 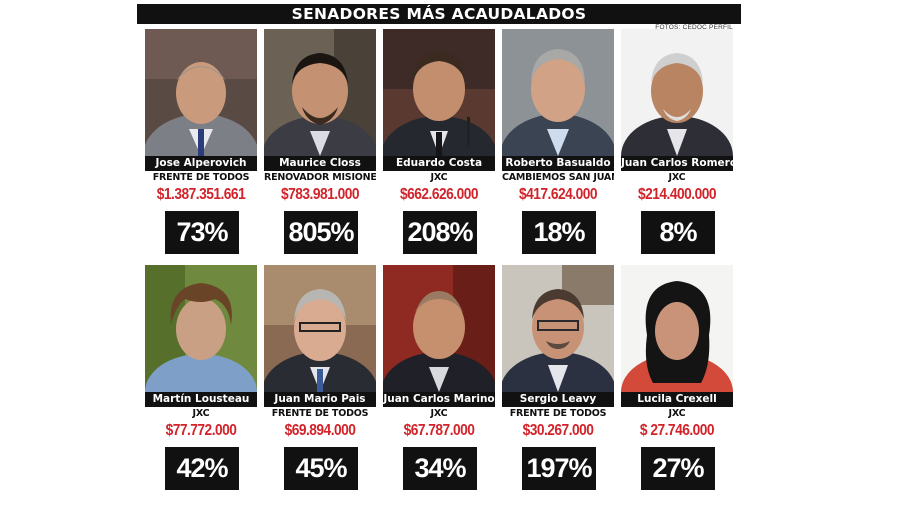 I want to click on senator-name: Juan Carlos Marino, so click(x=439, y=399).